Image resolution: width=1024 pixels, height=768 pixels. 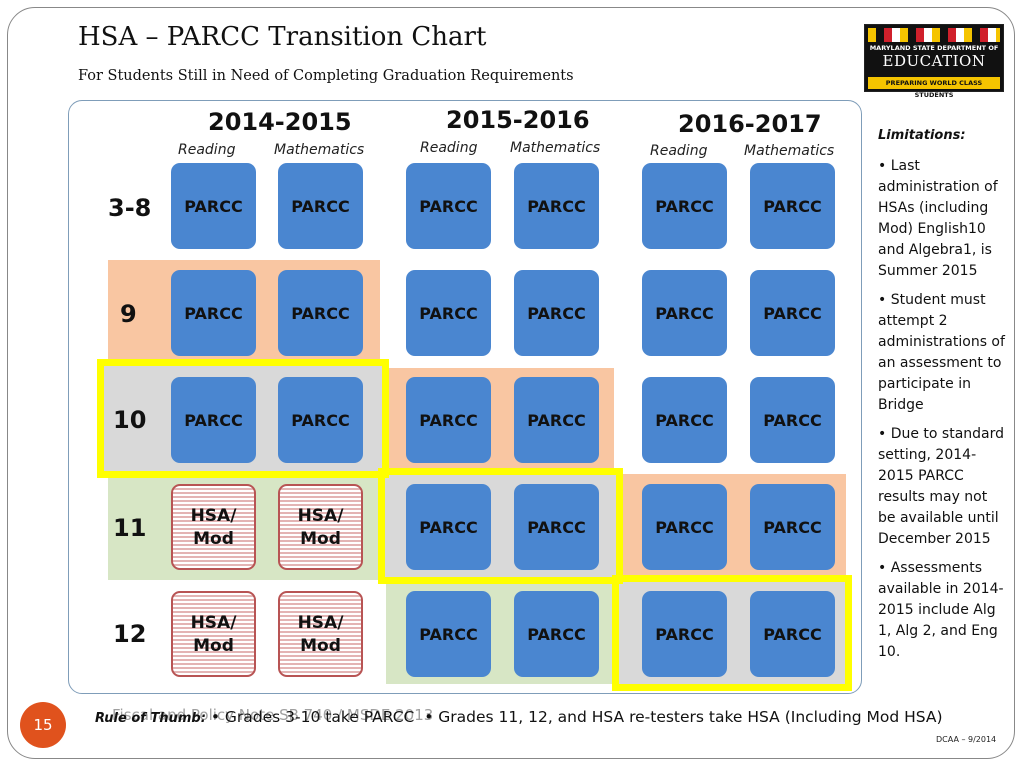 What do you see at coordinates (732, 633) in the screenshot?
I see `highlight-grade-12-2016` at bounding box center [732, 633].